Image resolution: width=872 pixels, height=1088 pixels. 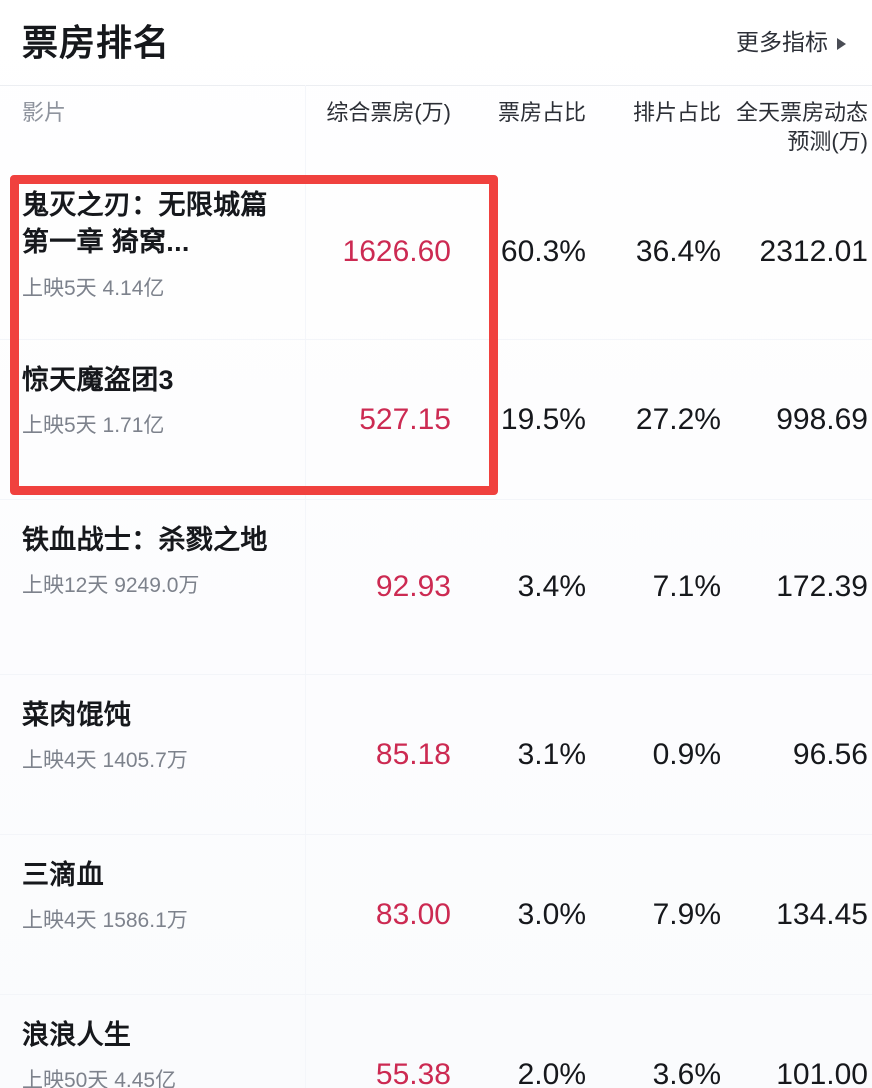 I want to click on cell-gross: 83.00, so click(x=413, y=914).